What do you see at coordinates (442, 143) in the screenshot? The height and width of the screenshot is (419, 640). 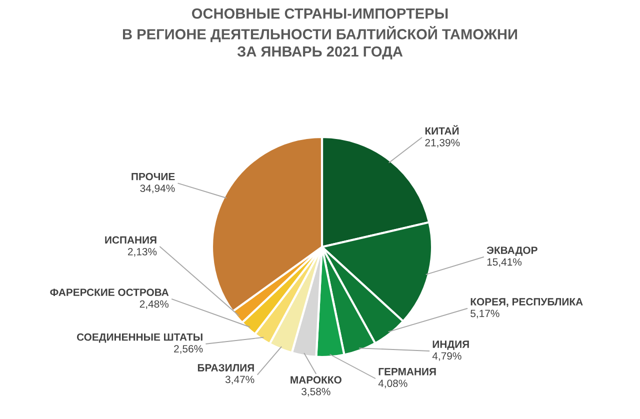 I see `data-label: 21,39%` at bounding box center [442, 143].